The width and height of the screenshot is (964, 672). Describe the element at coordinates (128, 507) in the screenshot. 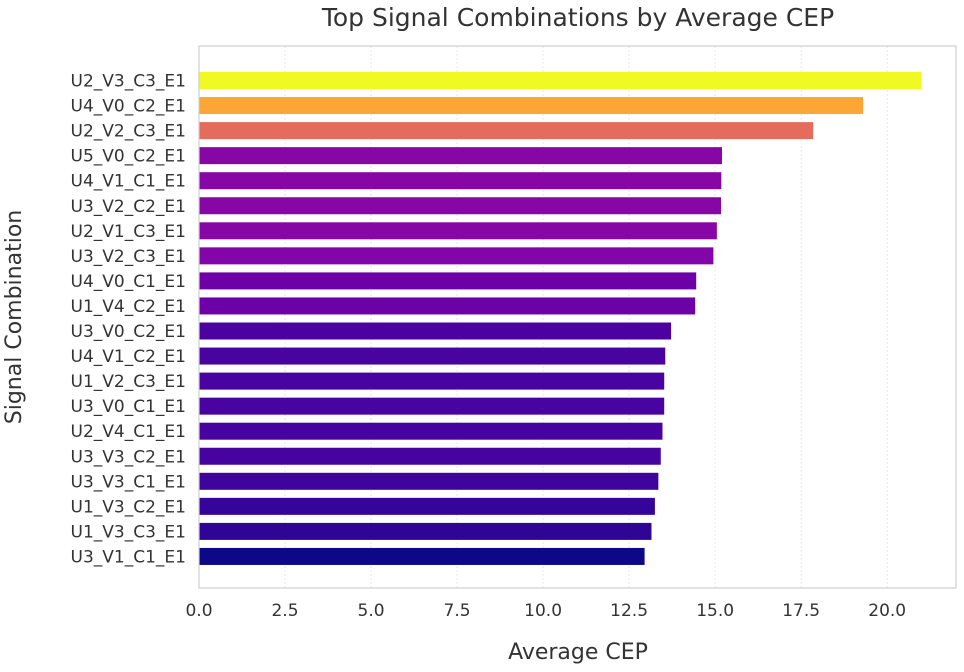

I see `y-tick-label: U1_V3_C2_E1` at that location.